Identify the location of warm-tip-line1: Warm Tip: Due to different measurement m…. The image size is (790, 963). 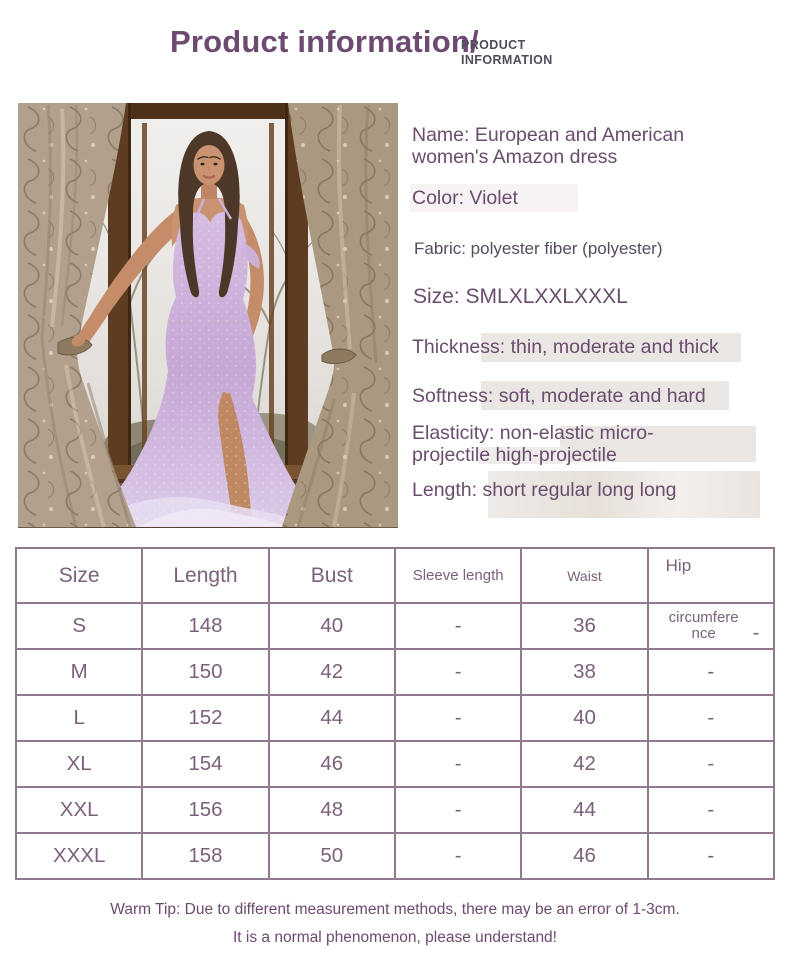
(395, 909).